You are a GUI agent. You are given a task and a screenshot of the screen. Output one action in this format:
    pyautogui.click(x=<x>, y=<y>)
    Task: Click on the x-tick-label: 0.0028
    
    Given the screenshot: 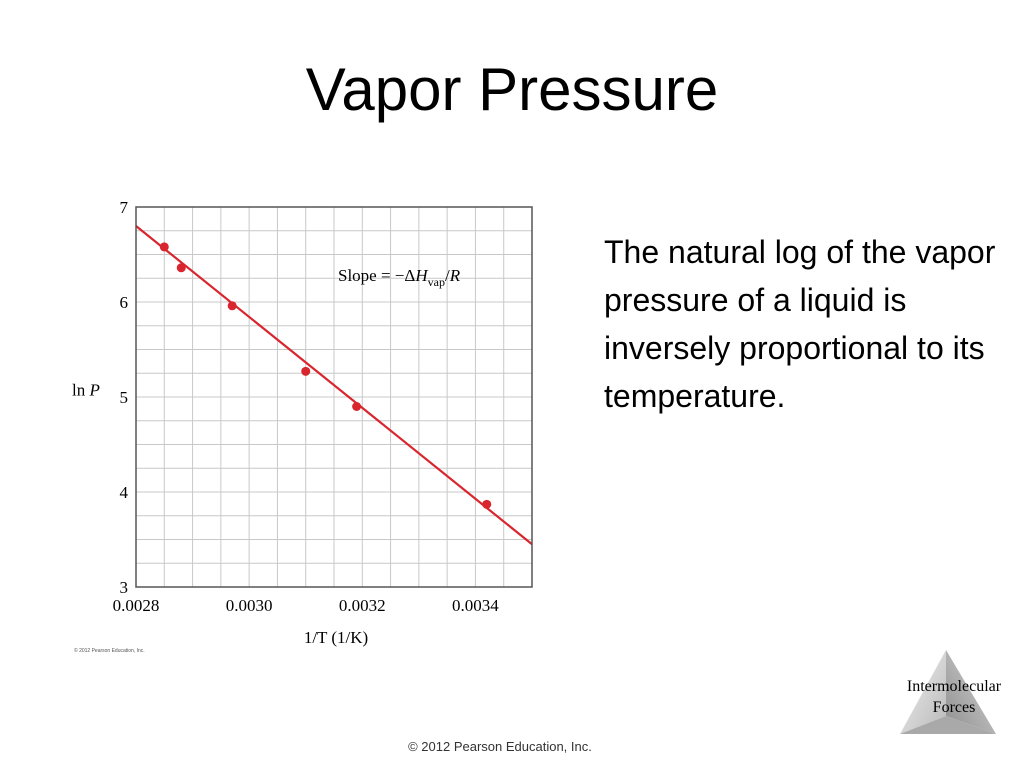 What is the action you would take?
    pyautogui.click(x=136, y=605)
    